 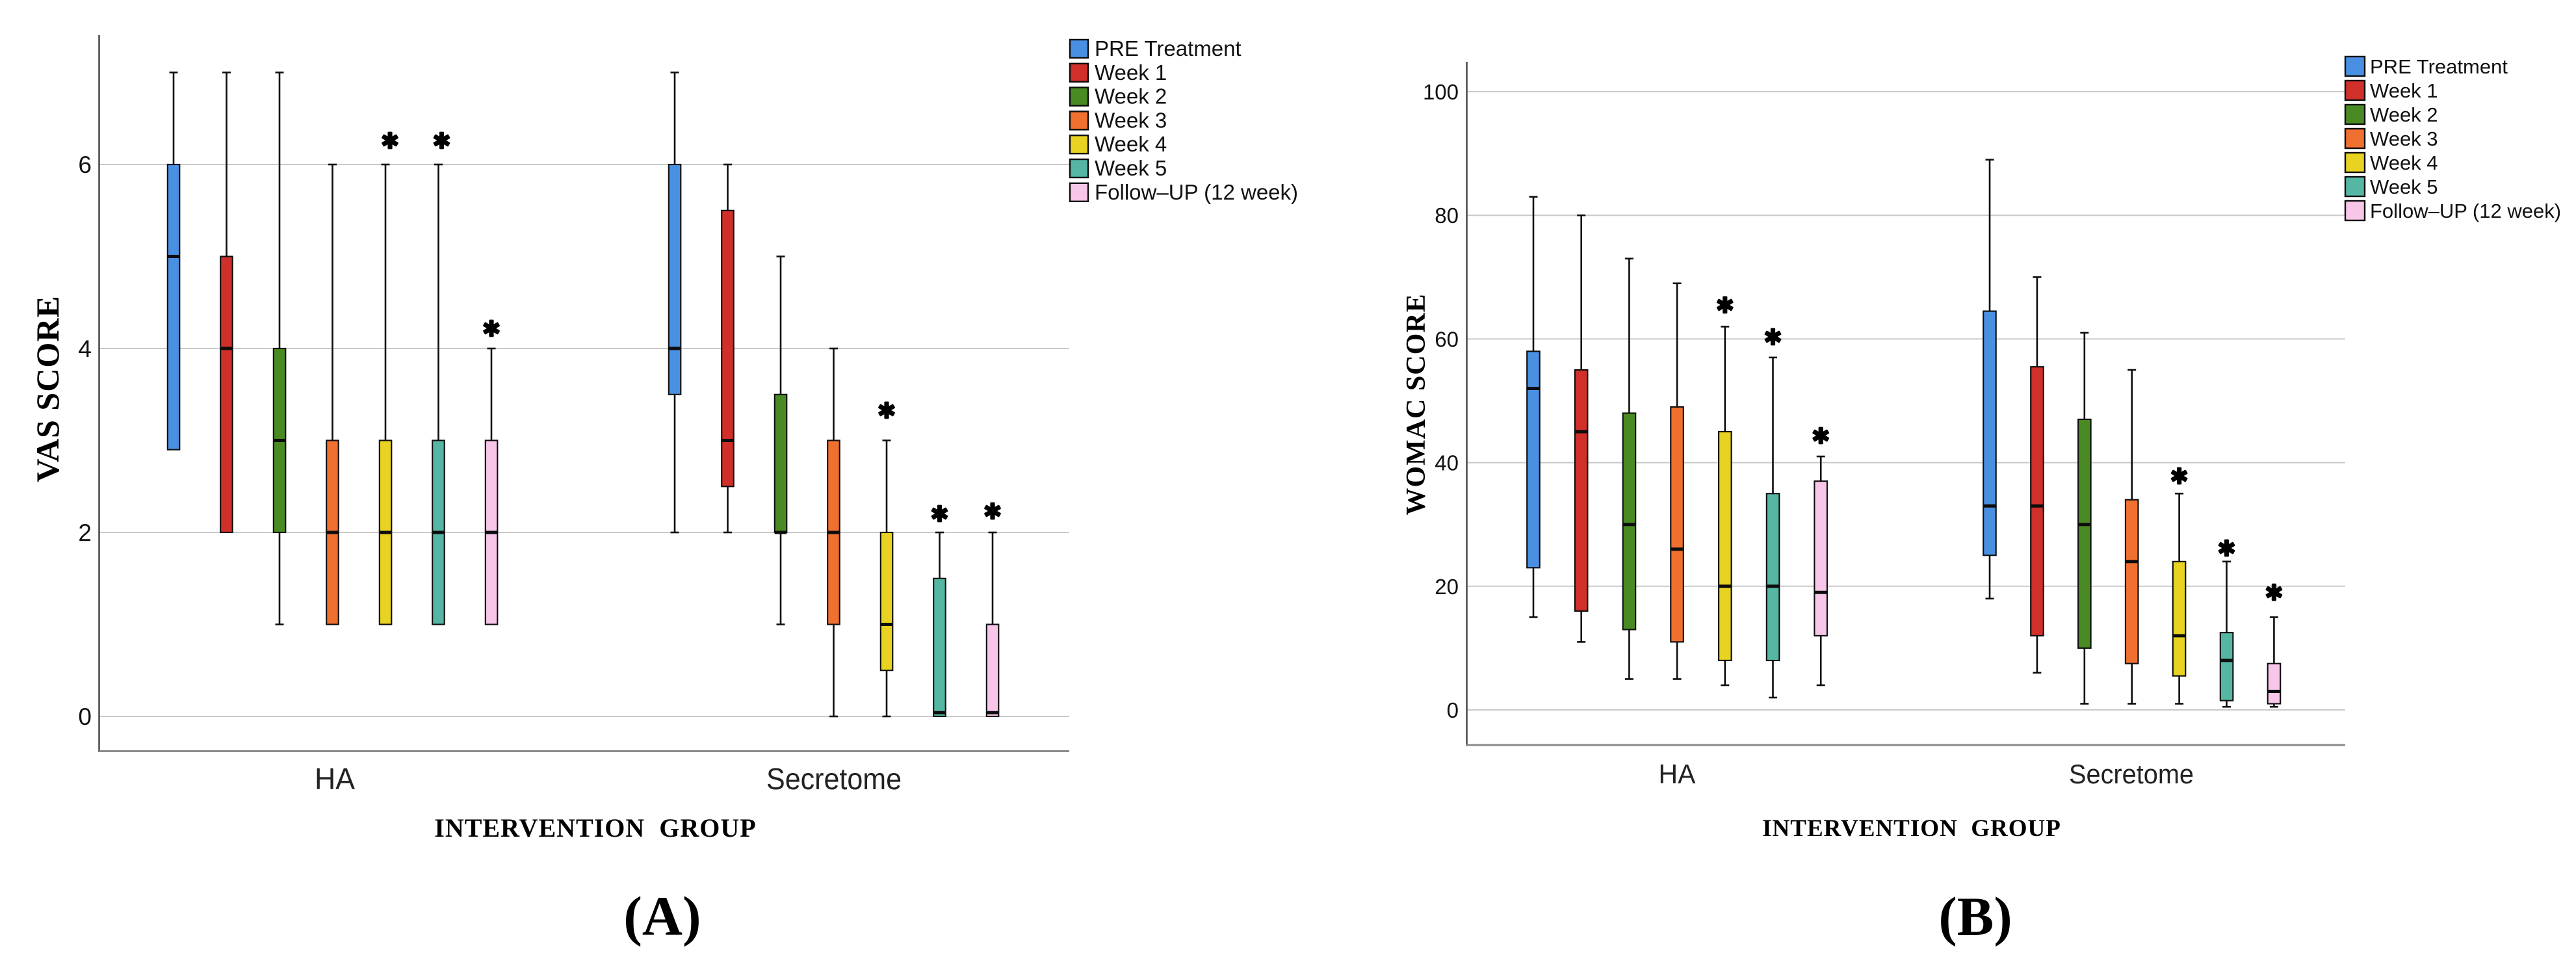 I want to click on svg-text: (B), so click(x=1975, y=917).